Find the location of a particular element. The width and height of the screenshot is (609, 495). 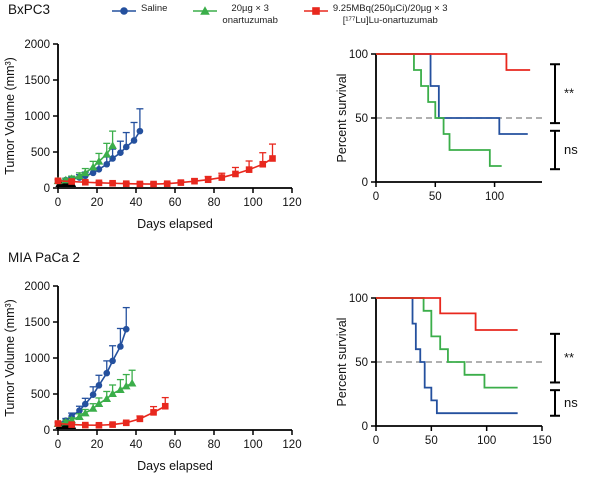

significance-label: ns is located at coordinates (571, 149).